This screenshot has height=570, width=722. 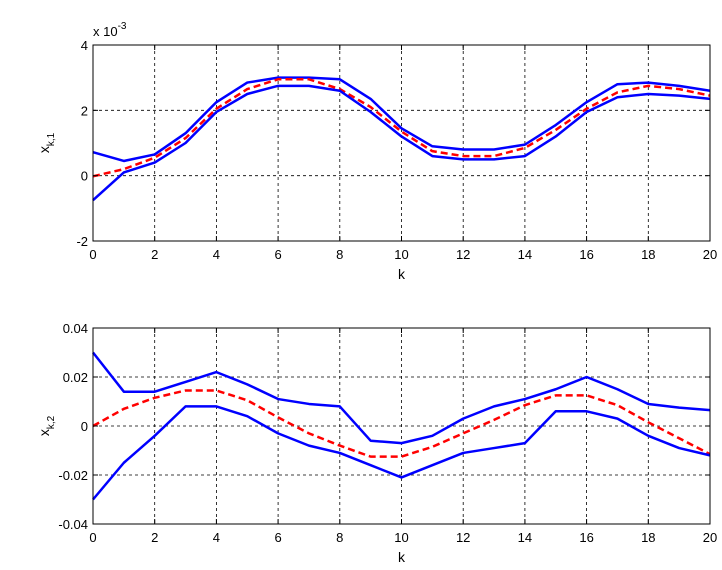 What do you see at coordinates (122, 26) in the screenshot?
I see `exponent-power: -3` at bounding box center [122, 26].